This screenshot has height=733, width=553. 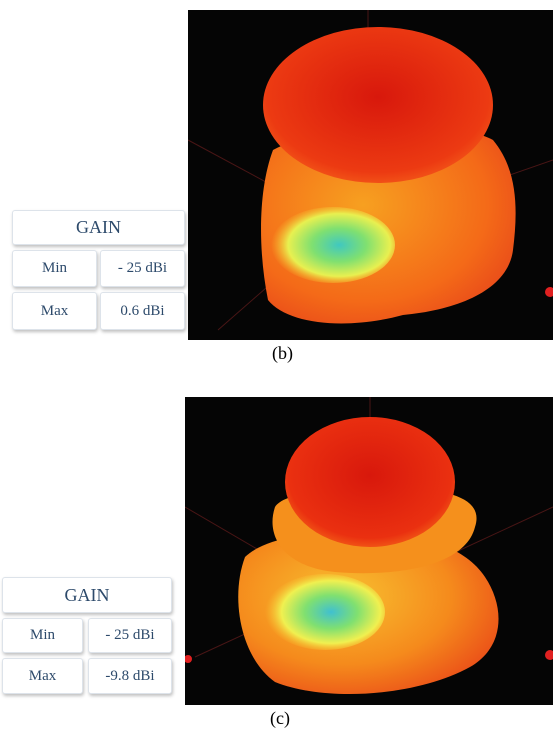 What do you see at coordinates (130, 676) in the screenshot?
I see `gain-value: -9.8 dBi` at bounding box center [130, 676].